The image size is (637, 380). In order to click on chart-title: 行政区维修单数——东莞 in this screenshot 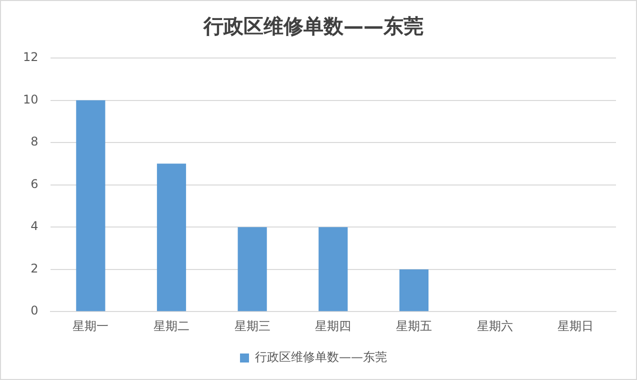, I will do `click(313, 26)`.